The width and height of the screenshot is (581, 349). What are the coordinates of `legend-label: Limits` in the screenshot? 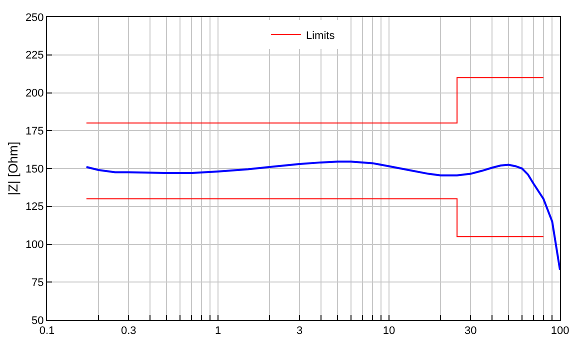 It's located at (321, 36).